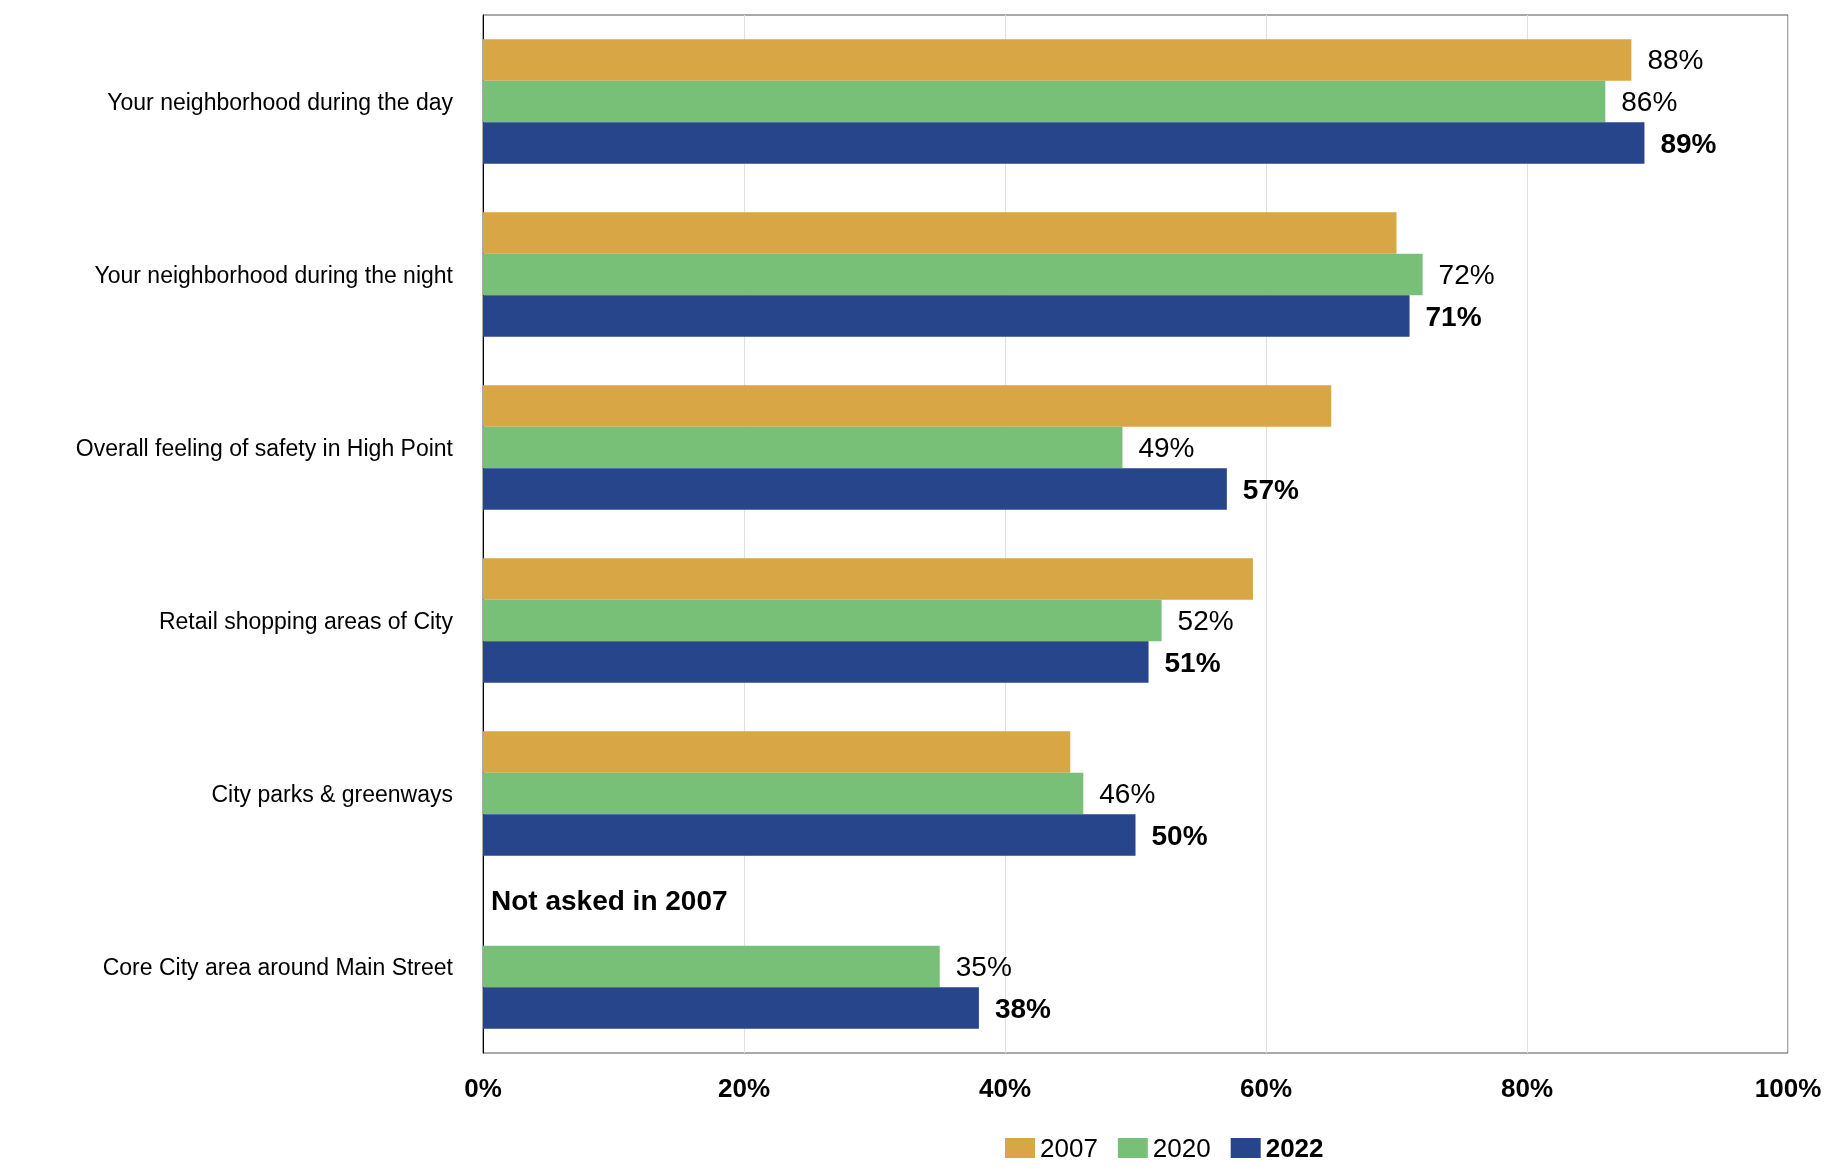 The image size is (1825, 1170). Describe the element at coordinates (1788, 1088) in the screenshot. I see `x-tick-label: 100%` at that location.